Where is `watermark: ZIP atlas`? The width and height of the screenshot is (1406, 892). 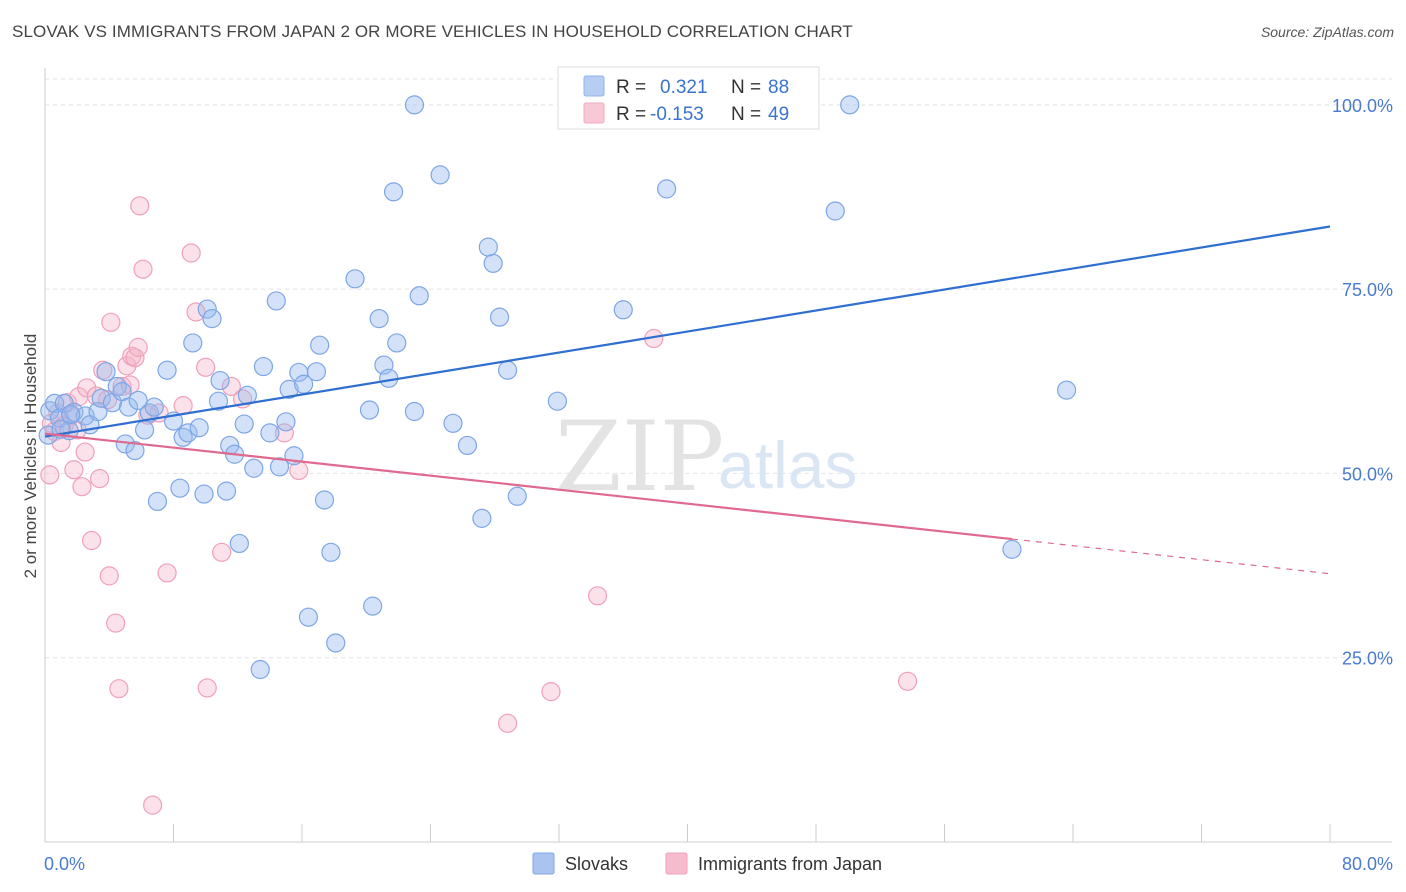 watermark: ZIP atlas is located at coordinates (706, 457).